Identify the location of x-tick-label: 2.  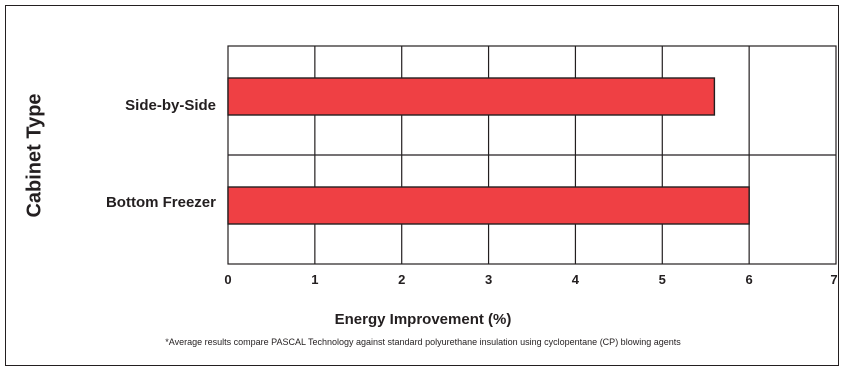
(401, 279).